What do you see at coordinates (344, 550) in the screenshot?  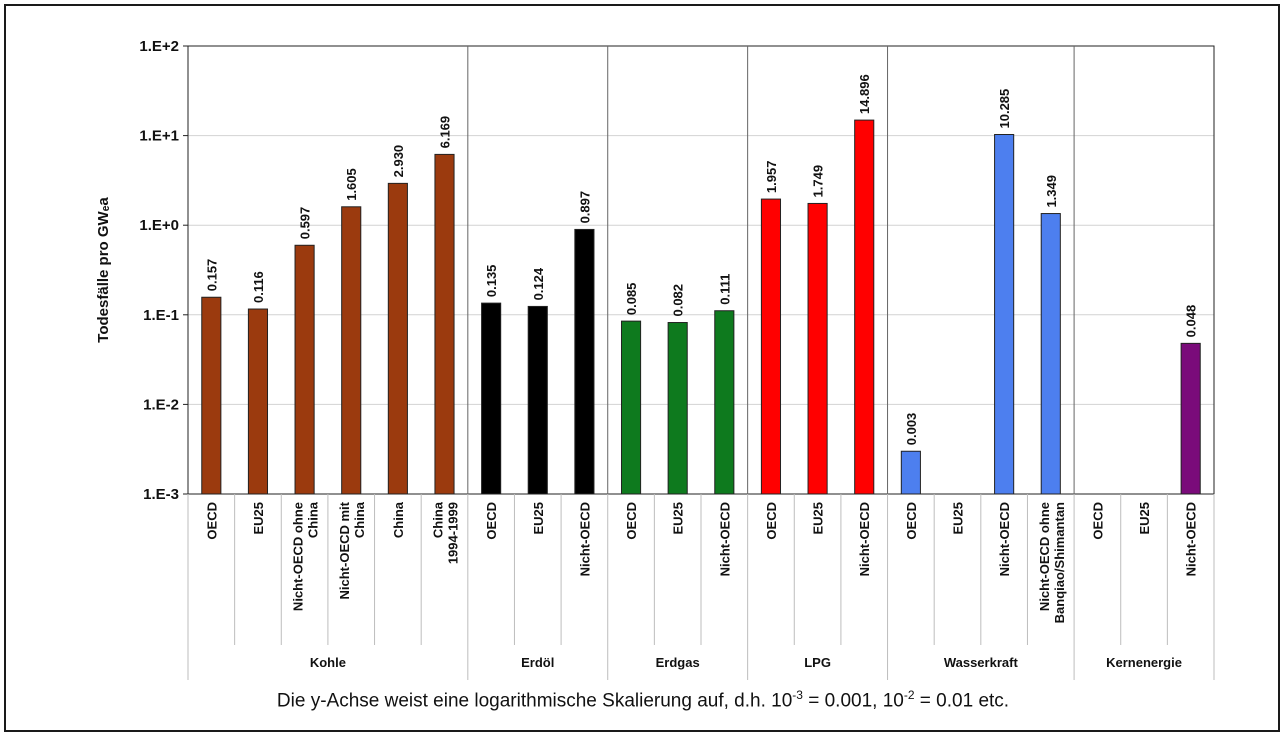 I see `category-label-line: Nicht-OECD mit` at bounding box center [344, 550].